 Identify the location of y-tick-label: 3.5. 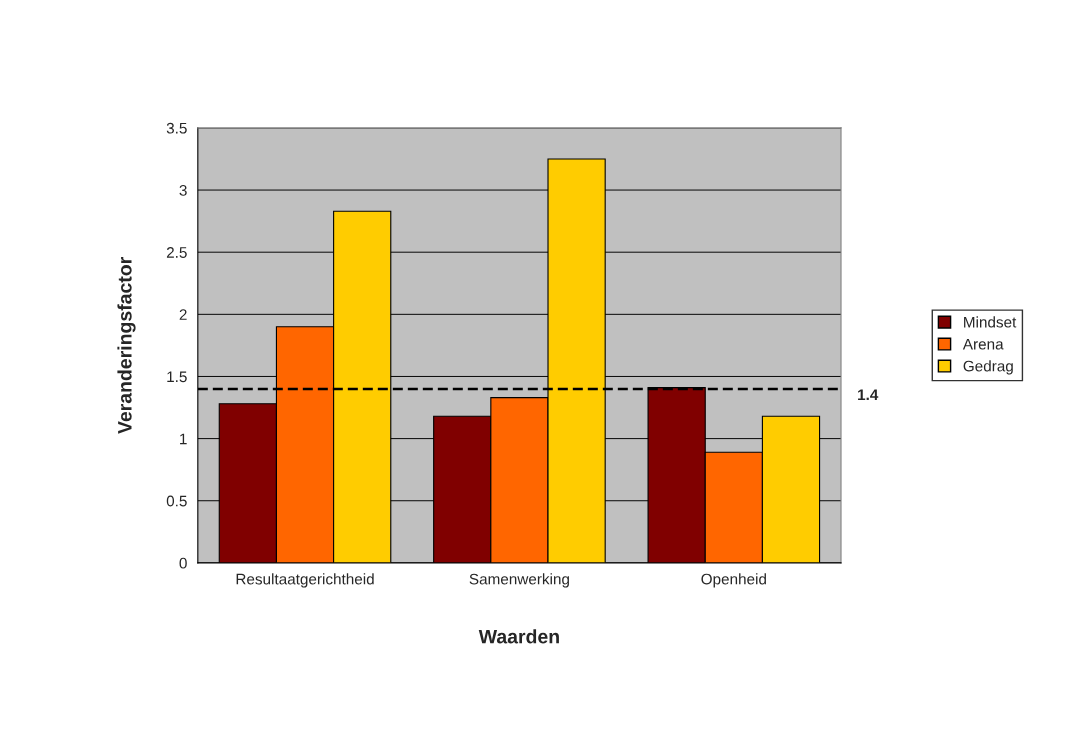
(176, 128).